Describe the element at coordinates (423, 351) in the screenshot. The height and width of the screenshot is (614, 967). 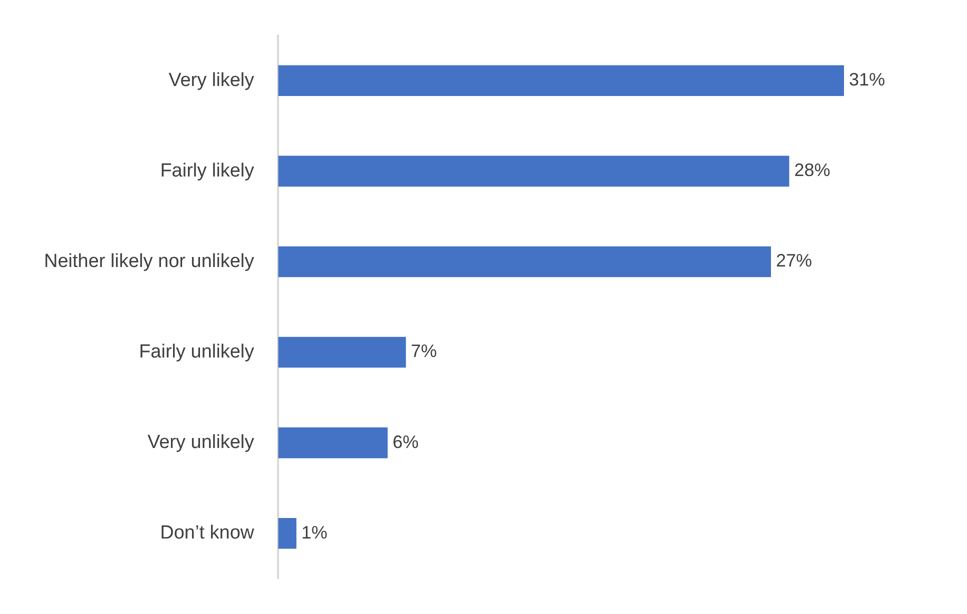
I see `data-label: 7%` at that location.